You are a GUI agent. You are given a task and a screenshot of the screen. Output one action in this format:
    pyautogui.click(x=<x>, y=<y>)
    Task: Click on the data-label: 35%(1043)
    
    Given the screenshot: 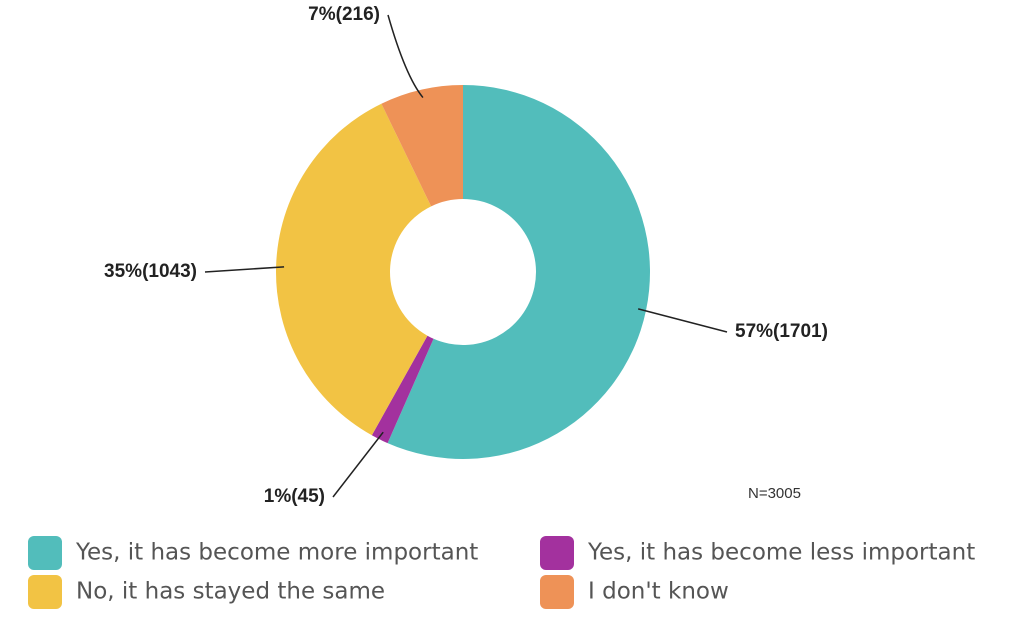 What is the action you would take?
    pyautogui.click(x=150, y=271)
    